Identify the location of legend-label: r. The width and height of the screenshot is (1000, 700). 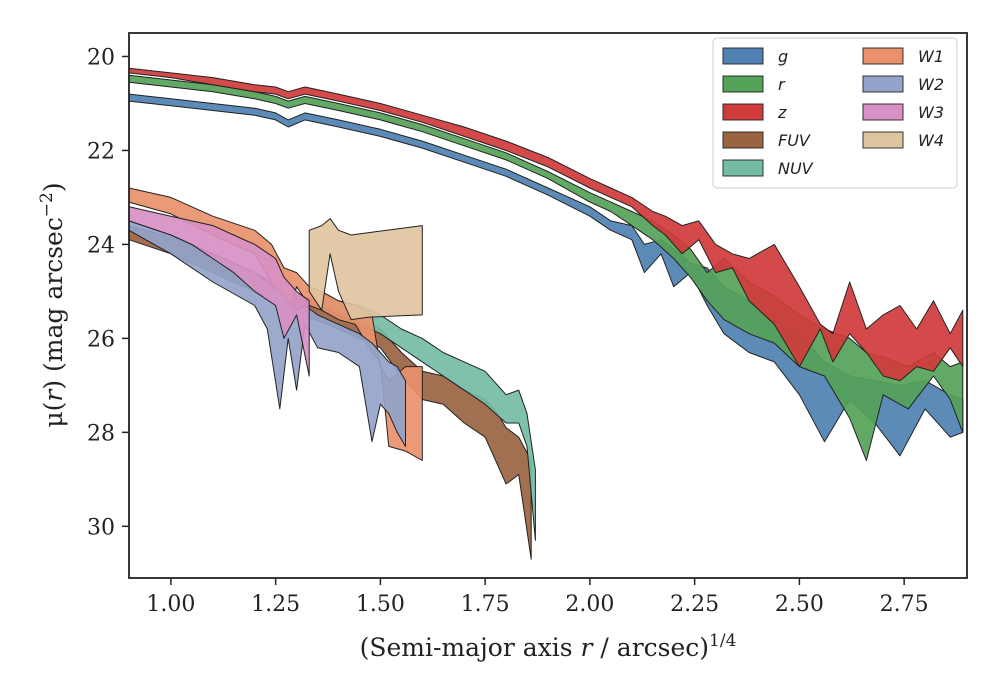
(782, 84).